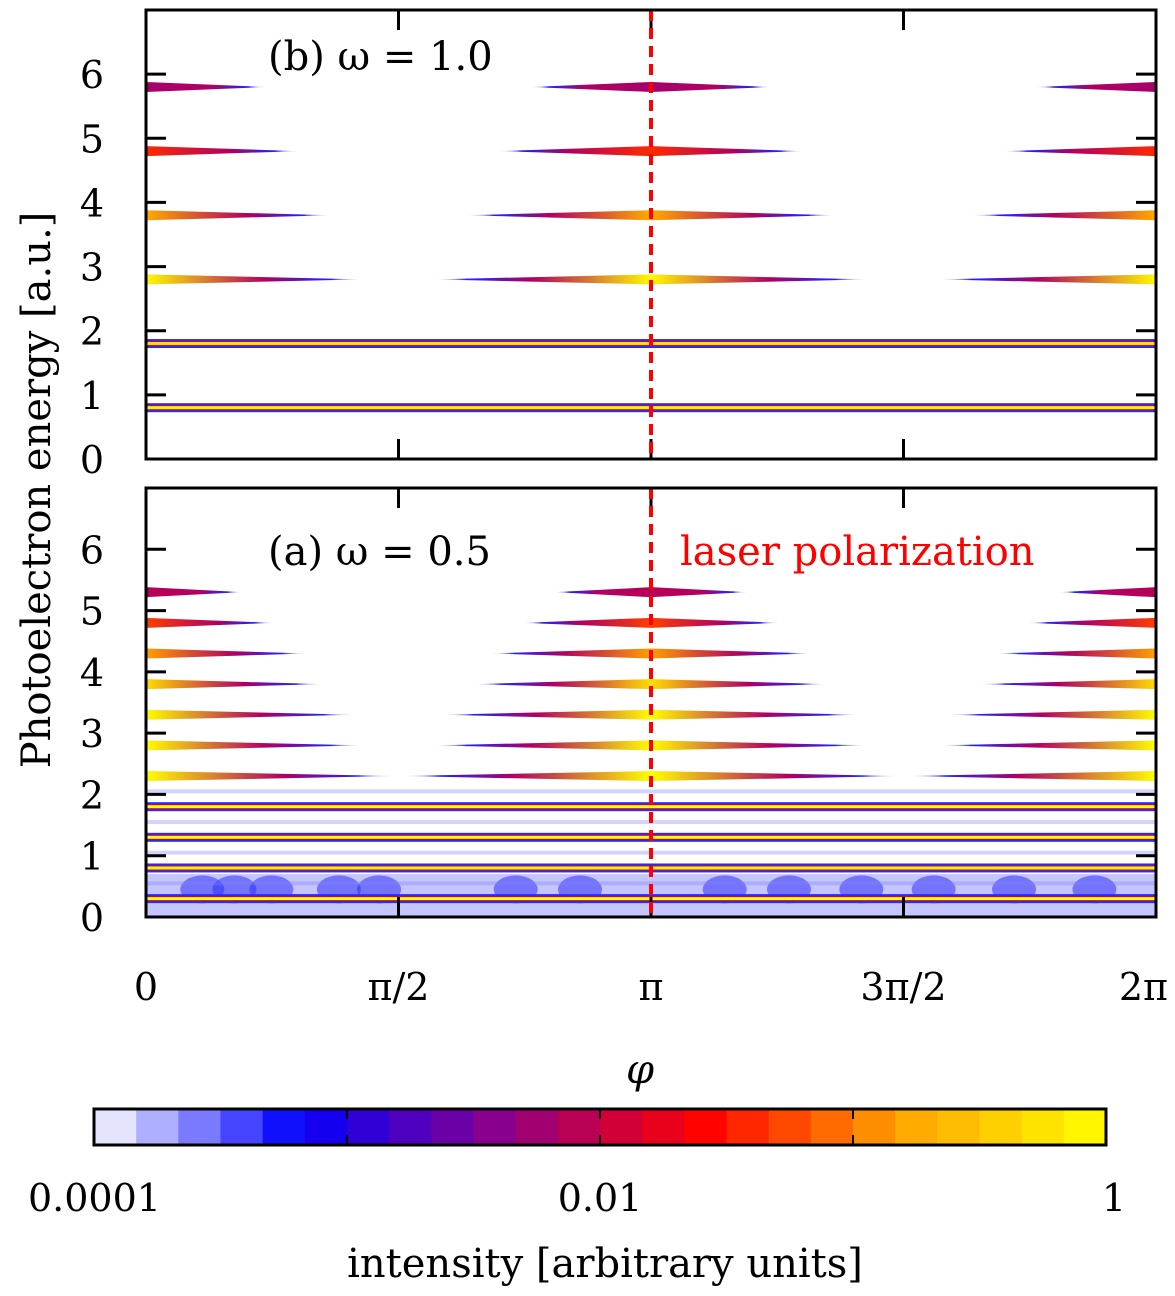 Image resolution: width=1175 pixels, height=1296 pixels. Describe the element at coordinates (586, 622) in the screenshot. I see `band-a-9-lobe-1-left` at that location.